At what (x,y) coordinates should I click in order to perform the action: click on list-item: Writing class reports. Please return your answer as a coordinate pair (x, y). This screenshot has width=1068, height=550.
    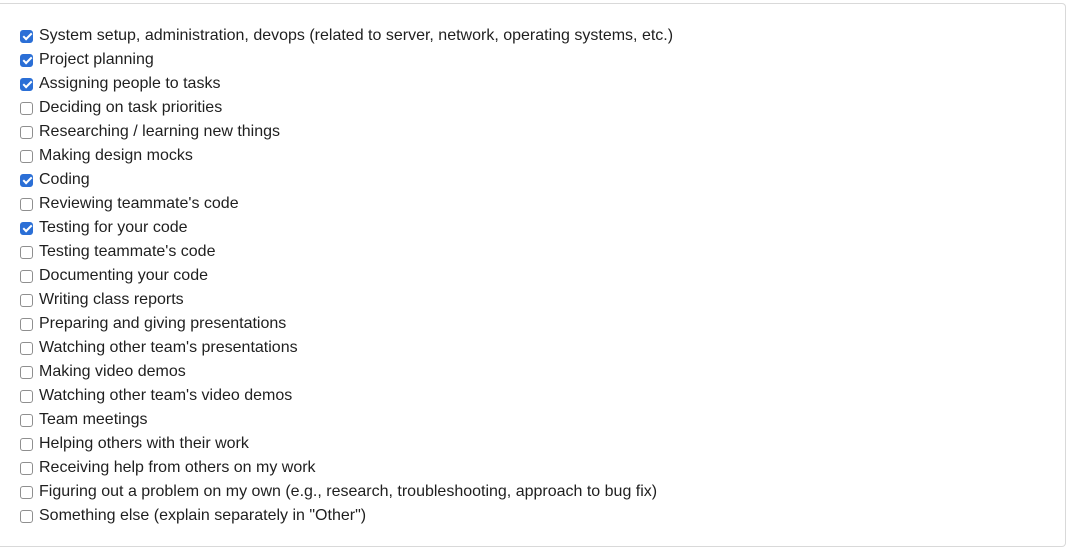
    Looking at the image, I should click on (346, 300).